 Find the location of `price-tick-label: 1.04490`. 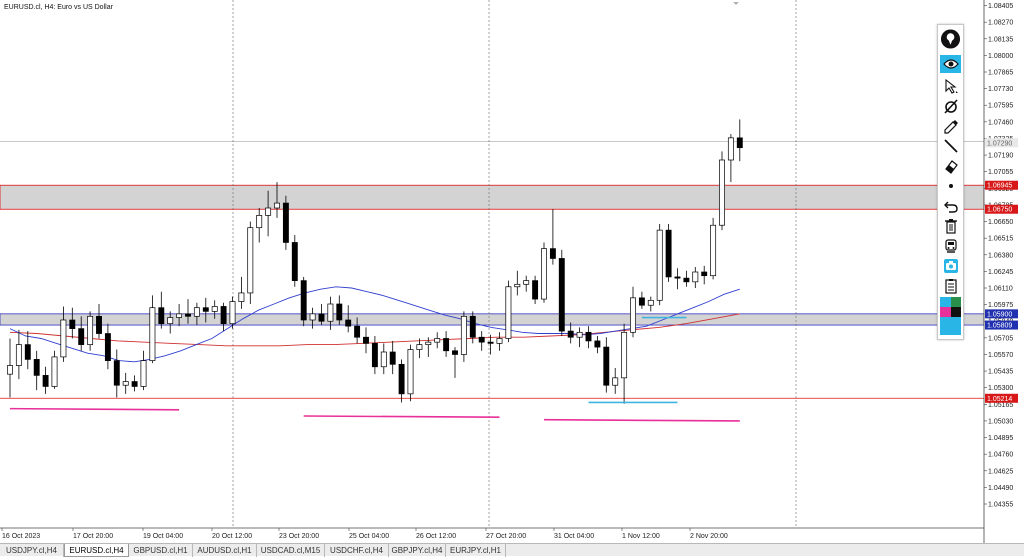

price-tick-label: 1.04490 is located at coordinates (1000, 488).